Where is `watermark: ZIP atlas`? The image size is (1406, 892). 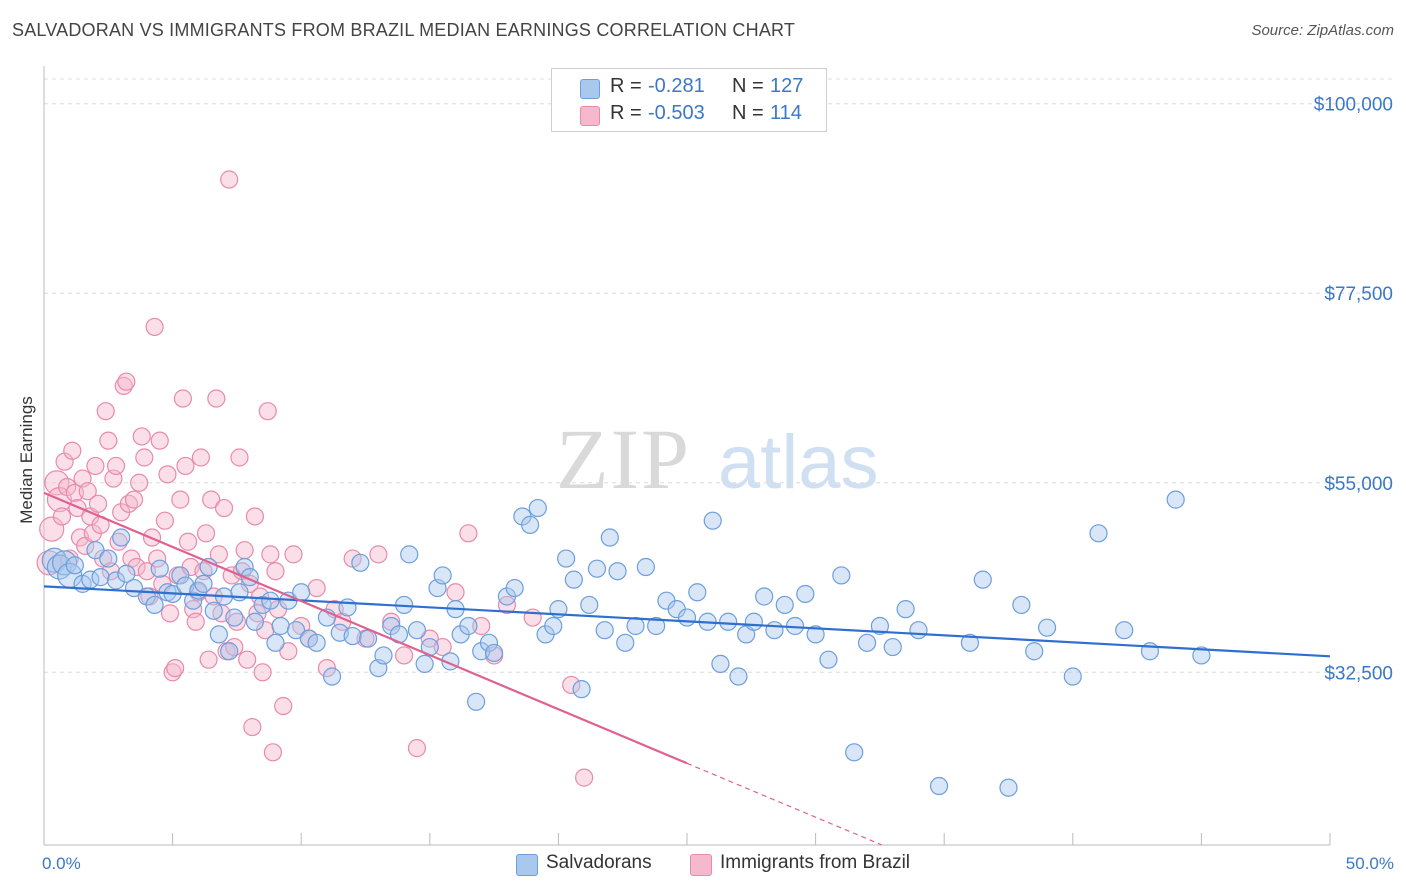 watermark: ZIP atlas is located at coordinates (717, 459).